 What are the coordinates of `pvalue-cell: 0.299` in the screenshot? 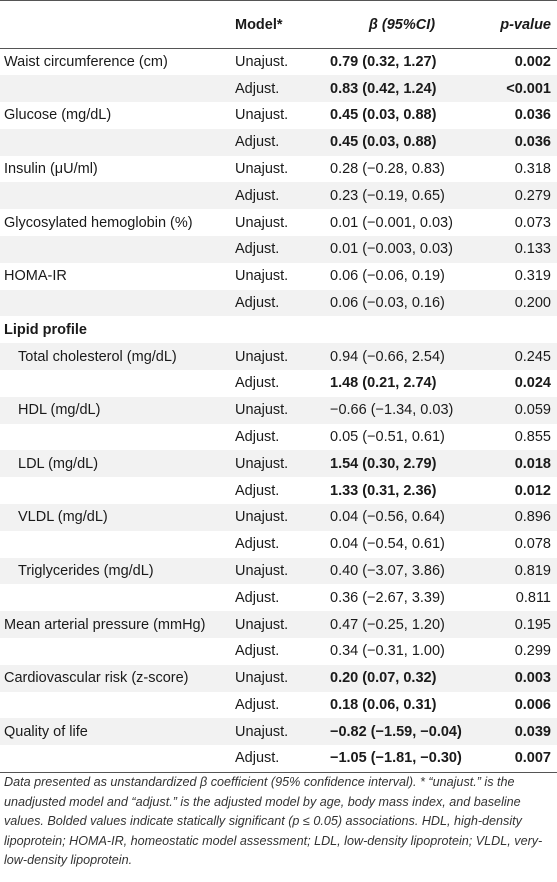 It's located at (520, 651).